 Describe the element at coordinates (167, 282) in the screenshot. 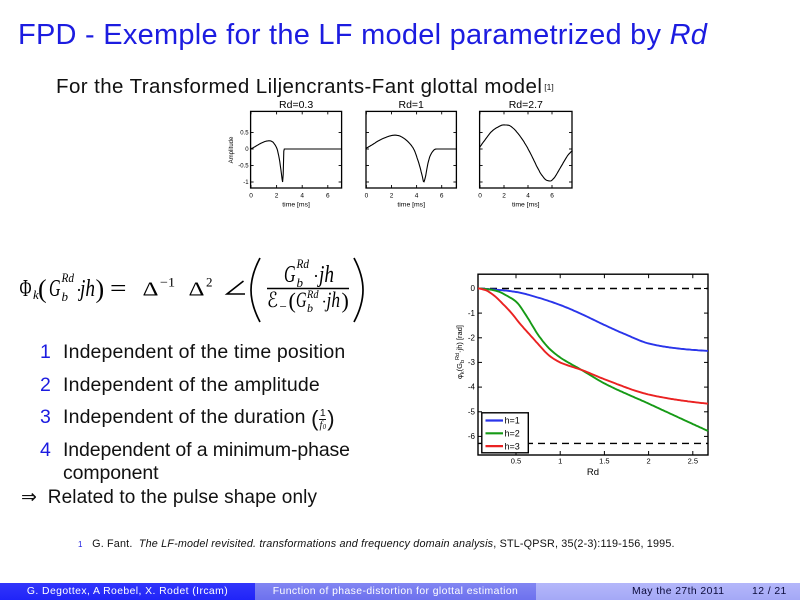

I see `svg-text: −1` at that location.